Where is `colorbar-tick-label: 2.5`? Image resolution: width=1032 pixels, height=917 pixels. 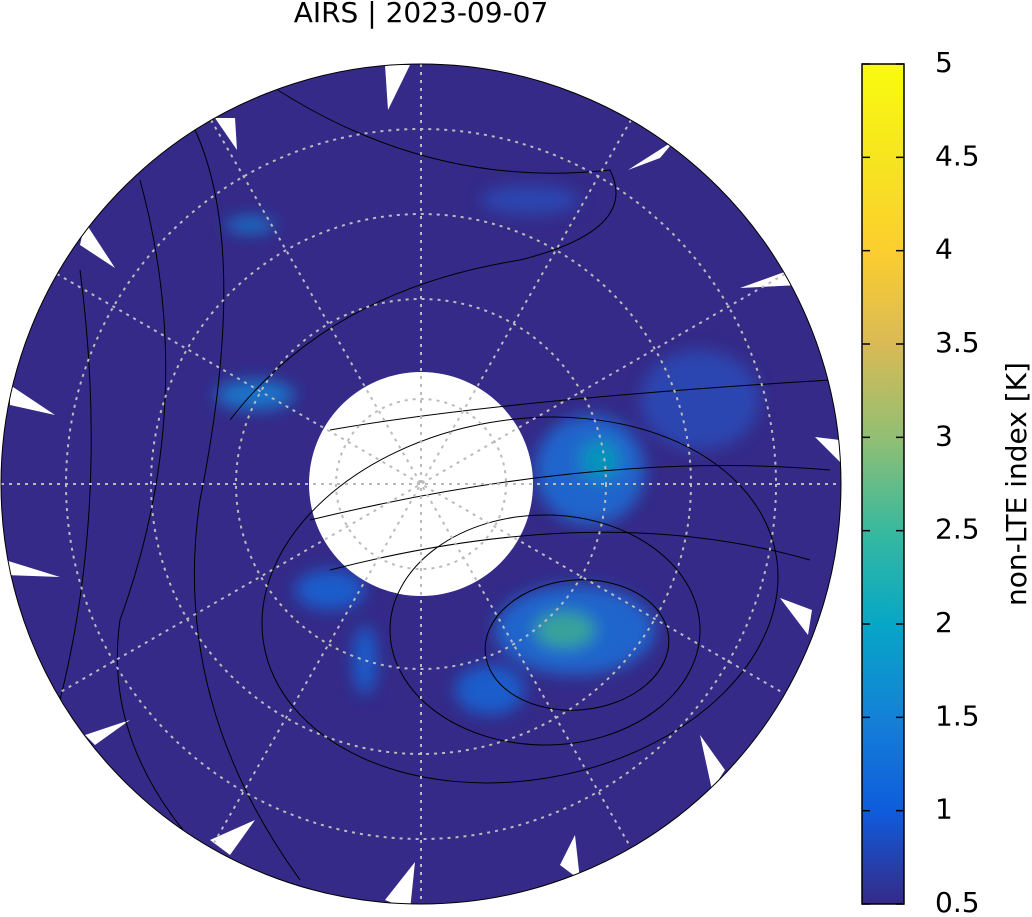 colorbar-tick-label: 2.5 is located at coordinates (957, 529).